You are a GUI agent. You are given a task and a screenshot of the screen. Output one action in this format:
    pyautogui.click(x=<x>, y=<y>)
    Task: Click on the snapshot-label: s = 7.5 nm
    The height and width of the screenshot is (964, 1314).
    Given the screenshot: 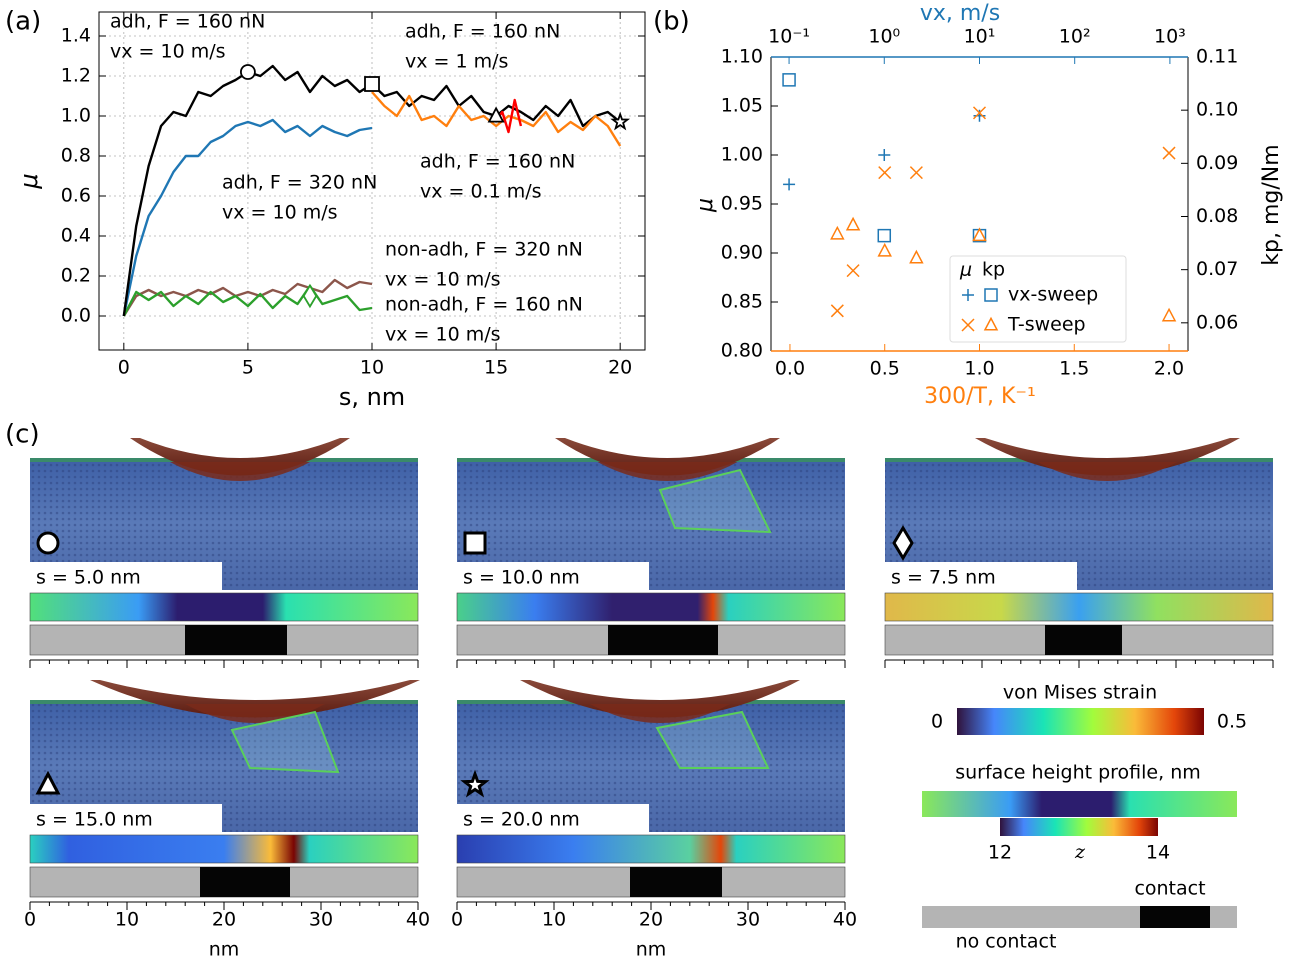 What is the action you would take?
    pyautogui.click(x=943, y=578)
    